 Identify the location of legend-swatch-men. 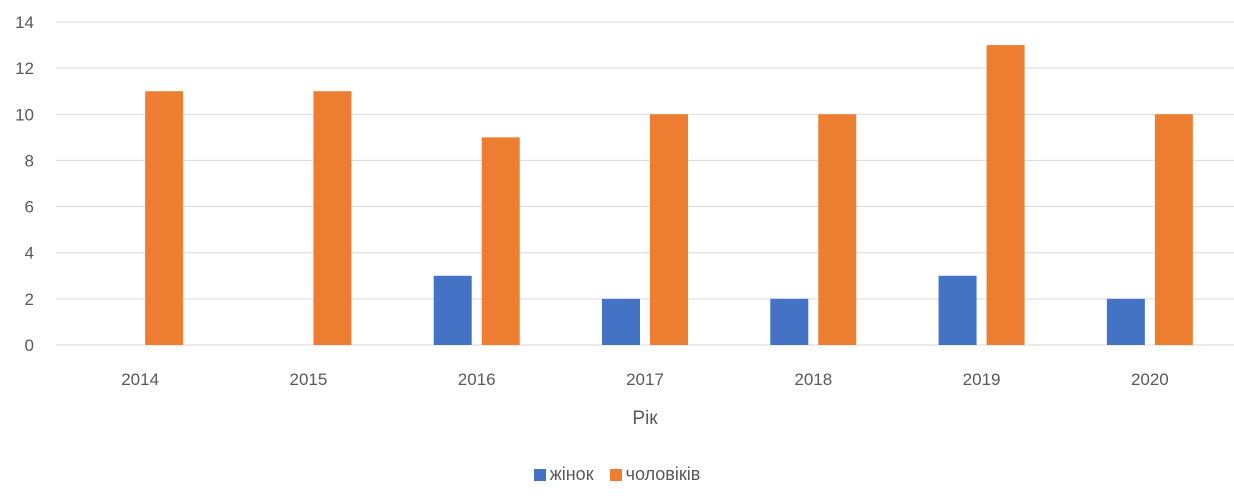
(615, 474).